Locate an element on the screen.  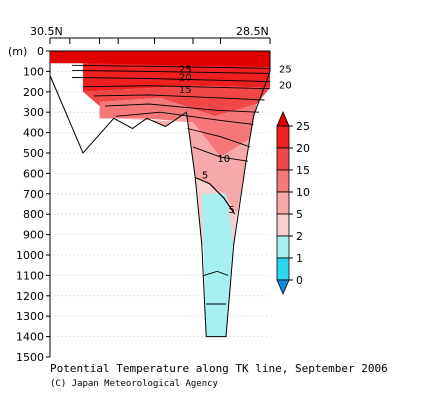
y-tick-label: 1400 is located at coordinates (30, 337).